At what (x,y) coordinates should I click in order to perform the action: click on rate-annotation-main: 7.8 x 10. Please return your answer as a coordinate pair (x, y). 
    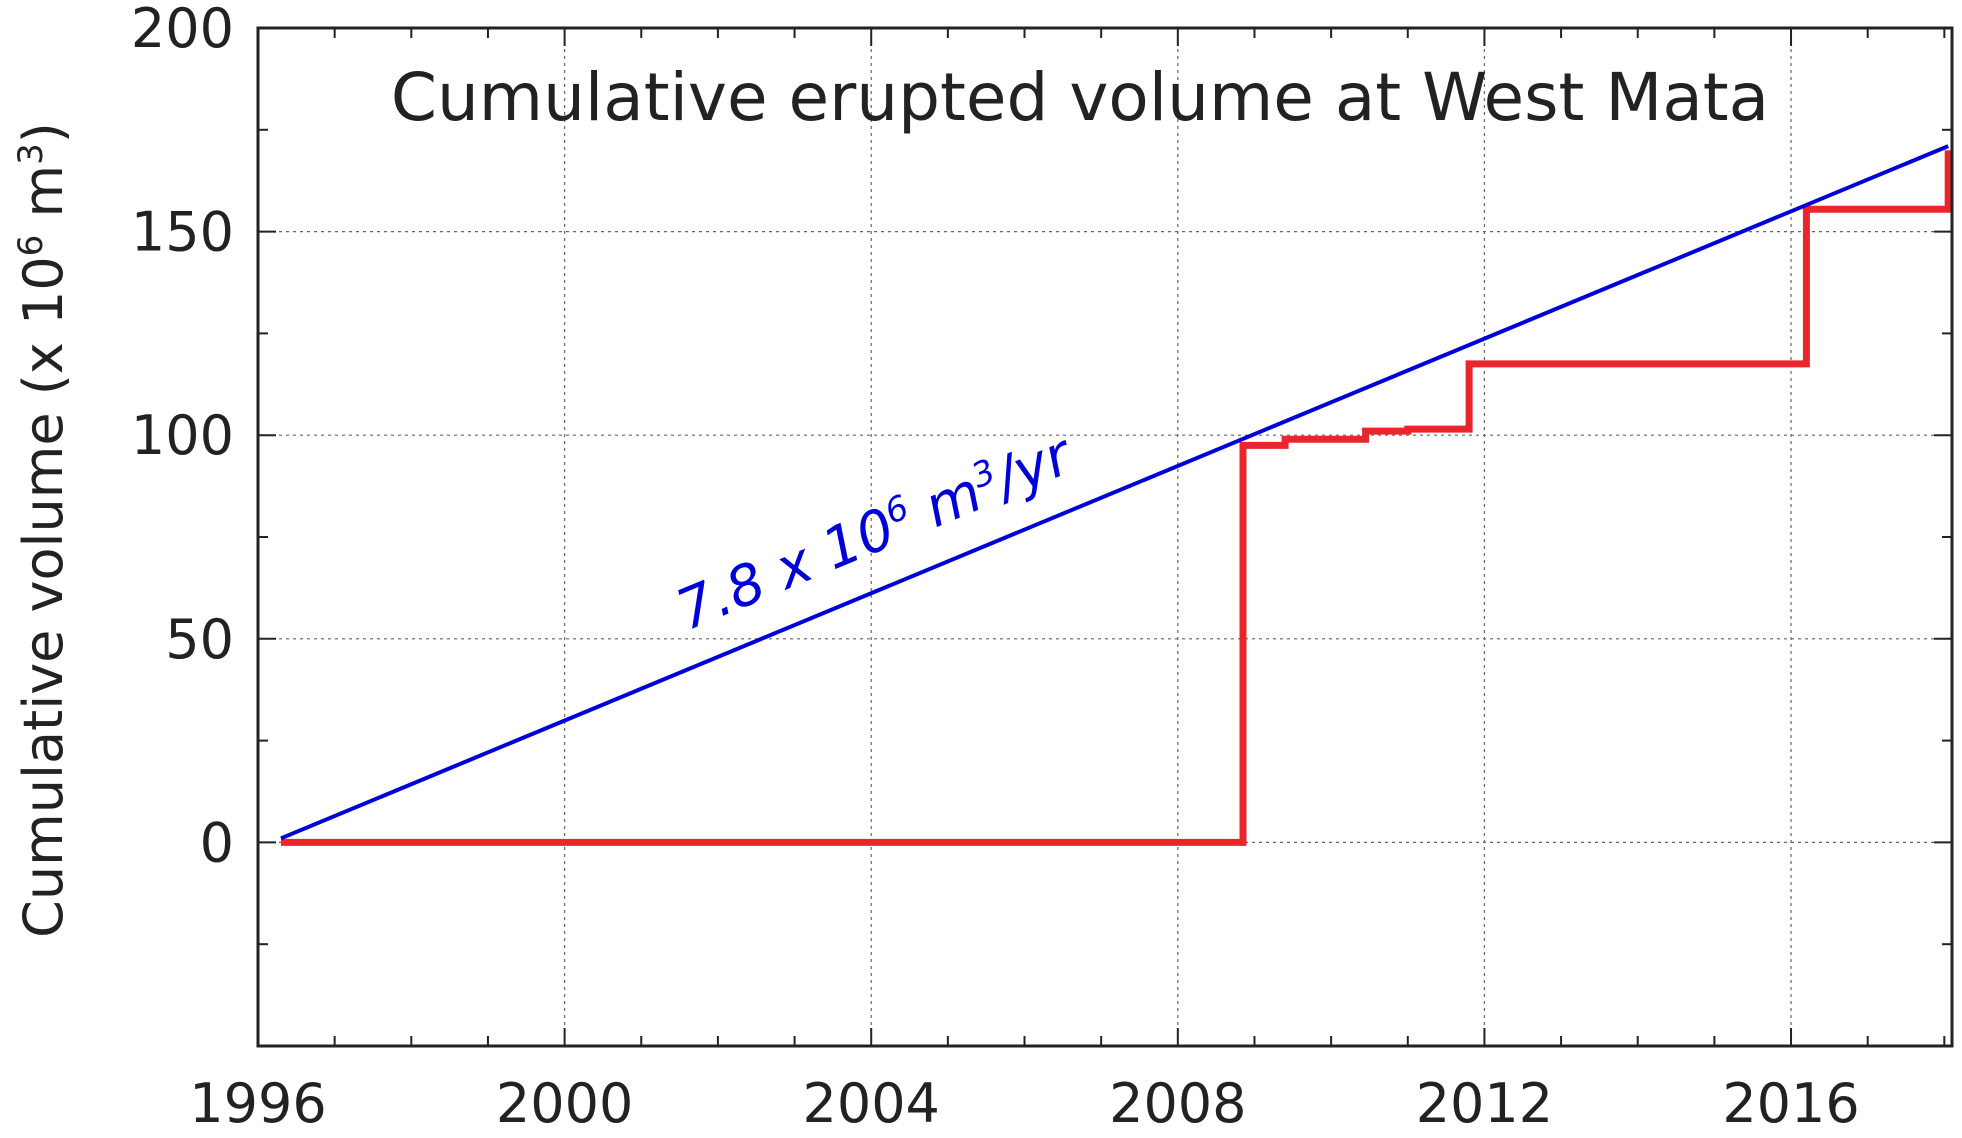
    Looking at the image, I should click on (786, 570).